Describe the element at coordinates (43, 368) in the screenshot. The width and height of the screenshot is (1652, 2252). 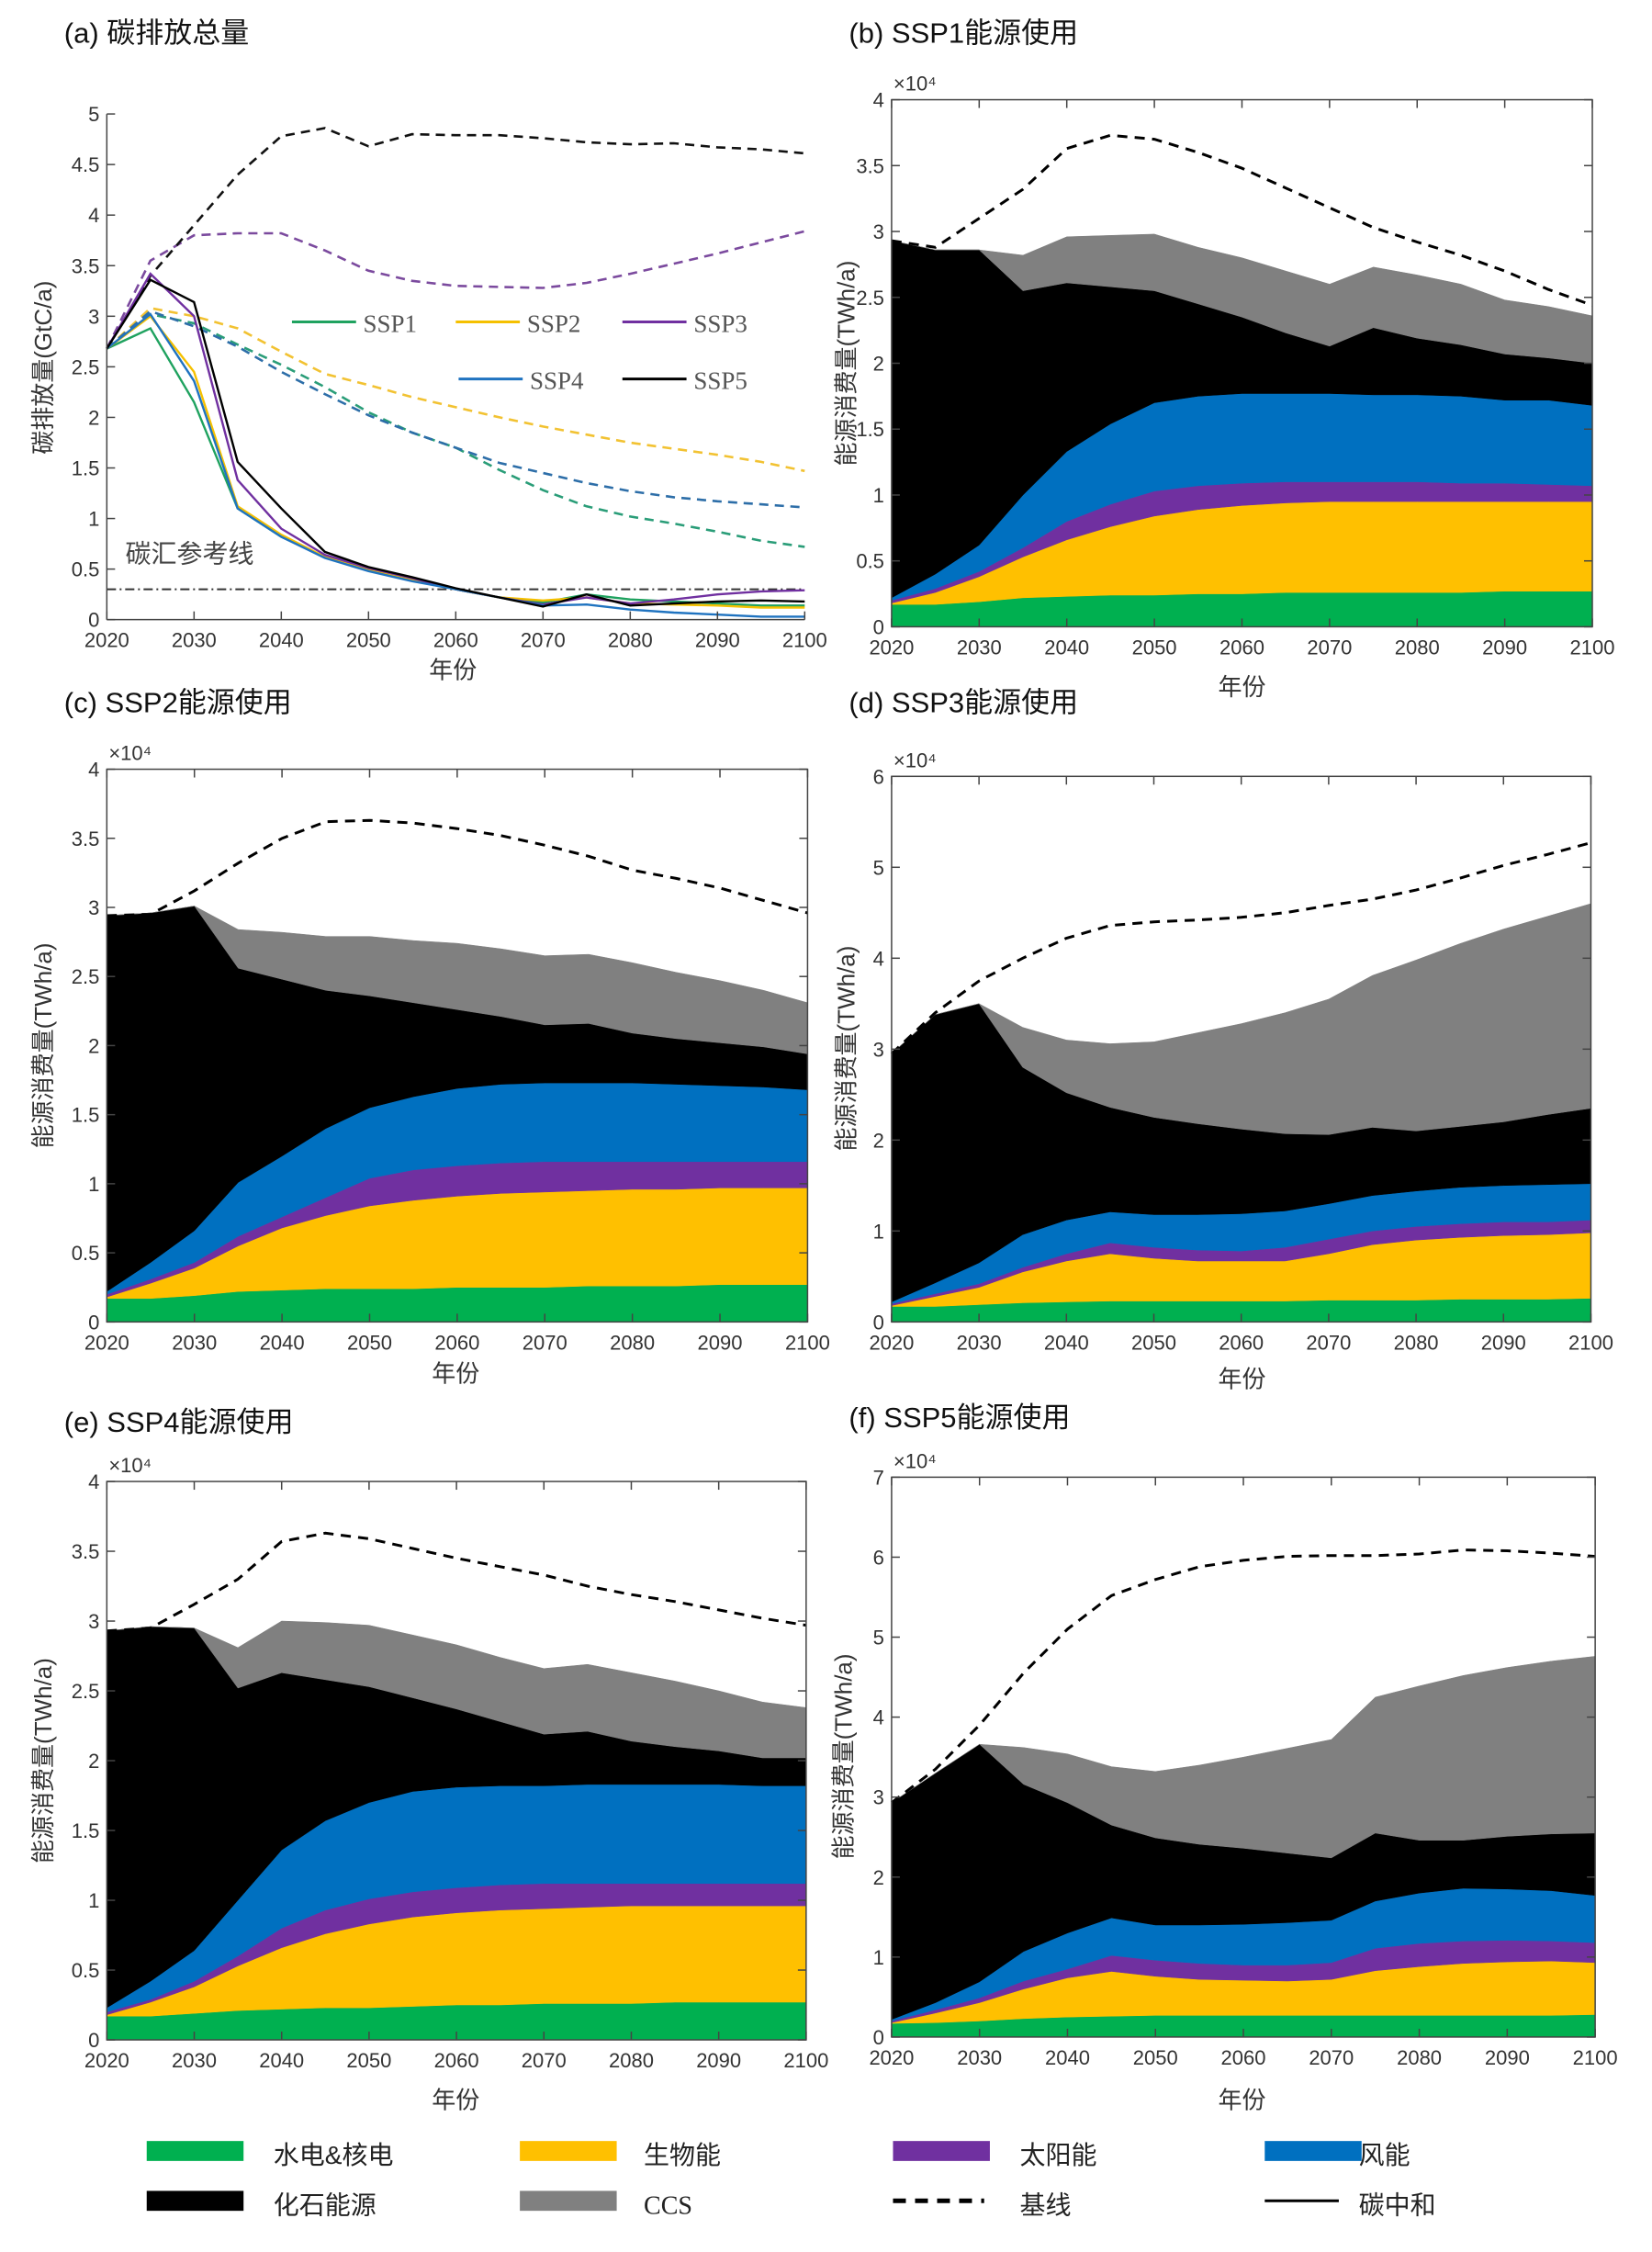
I see `y-axis-label: 碳排放量(GtC/a)` at that location.